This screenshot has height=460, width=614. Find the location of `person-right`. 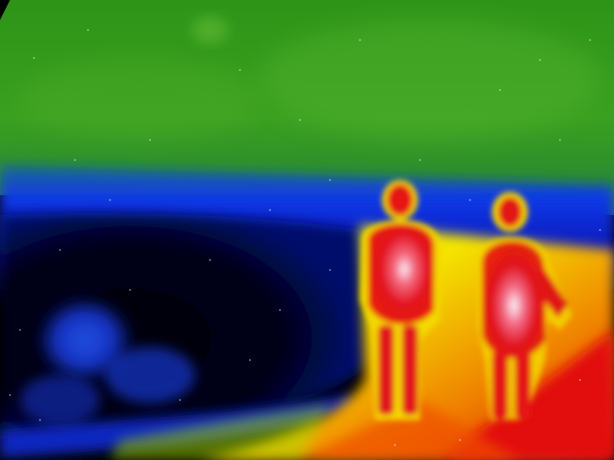

person-right is located at coordinates (525, 306).